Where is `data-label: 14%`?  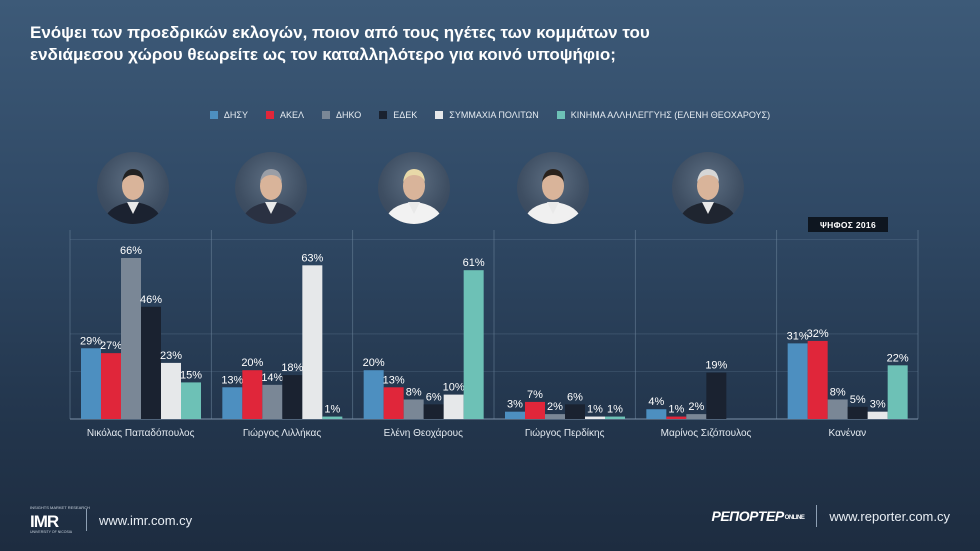 data-label: 14% is located at coordinates (272, 378).